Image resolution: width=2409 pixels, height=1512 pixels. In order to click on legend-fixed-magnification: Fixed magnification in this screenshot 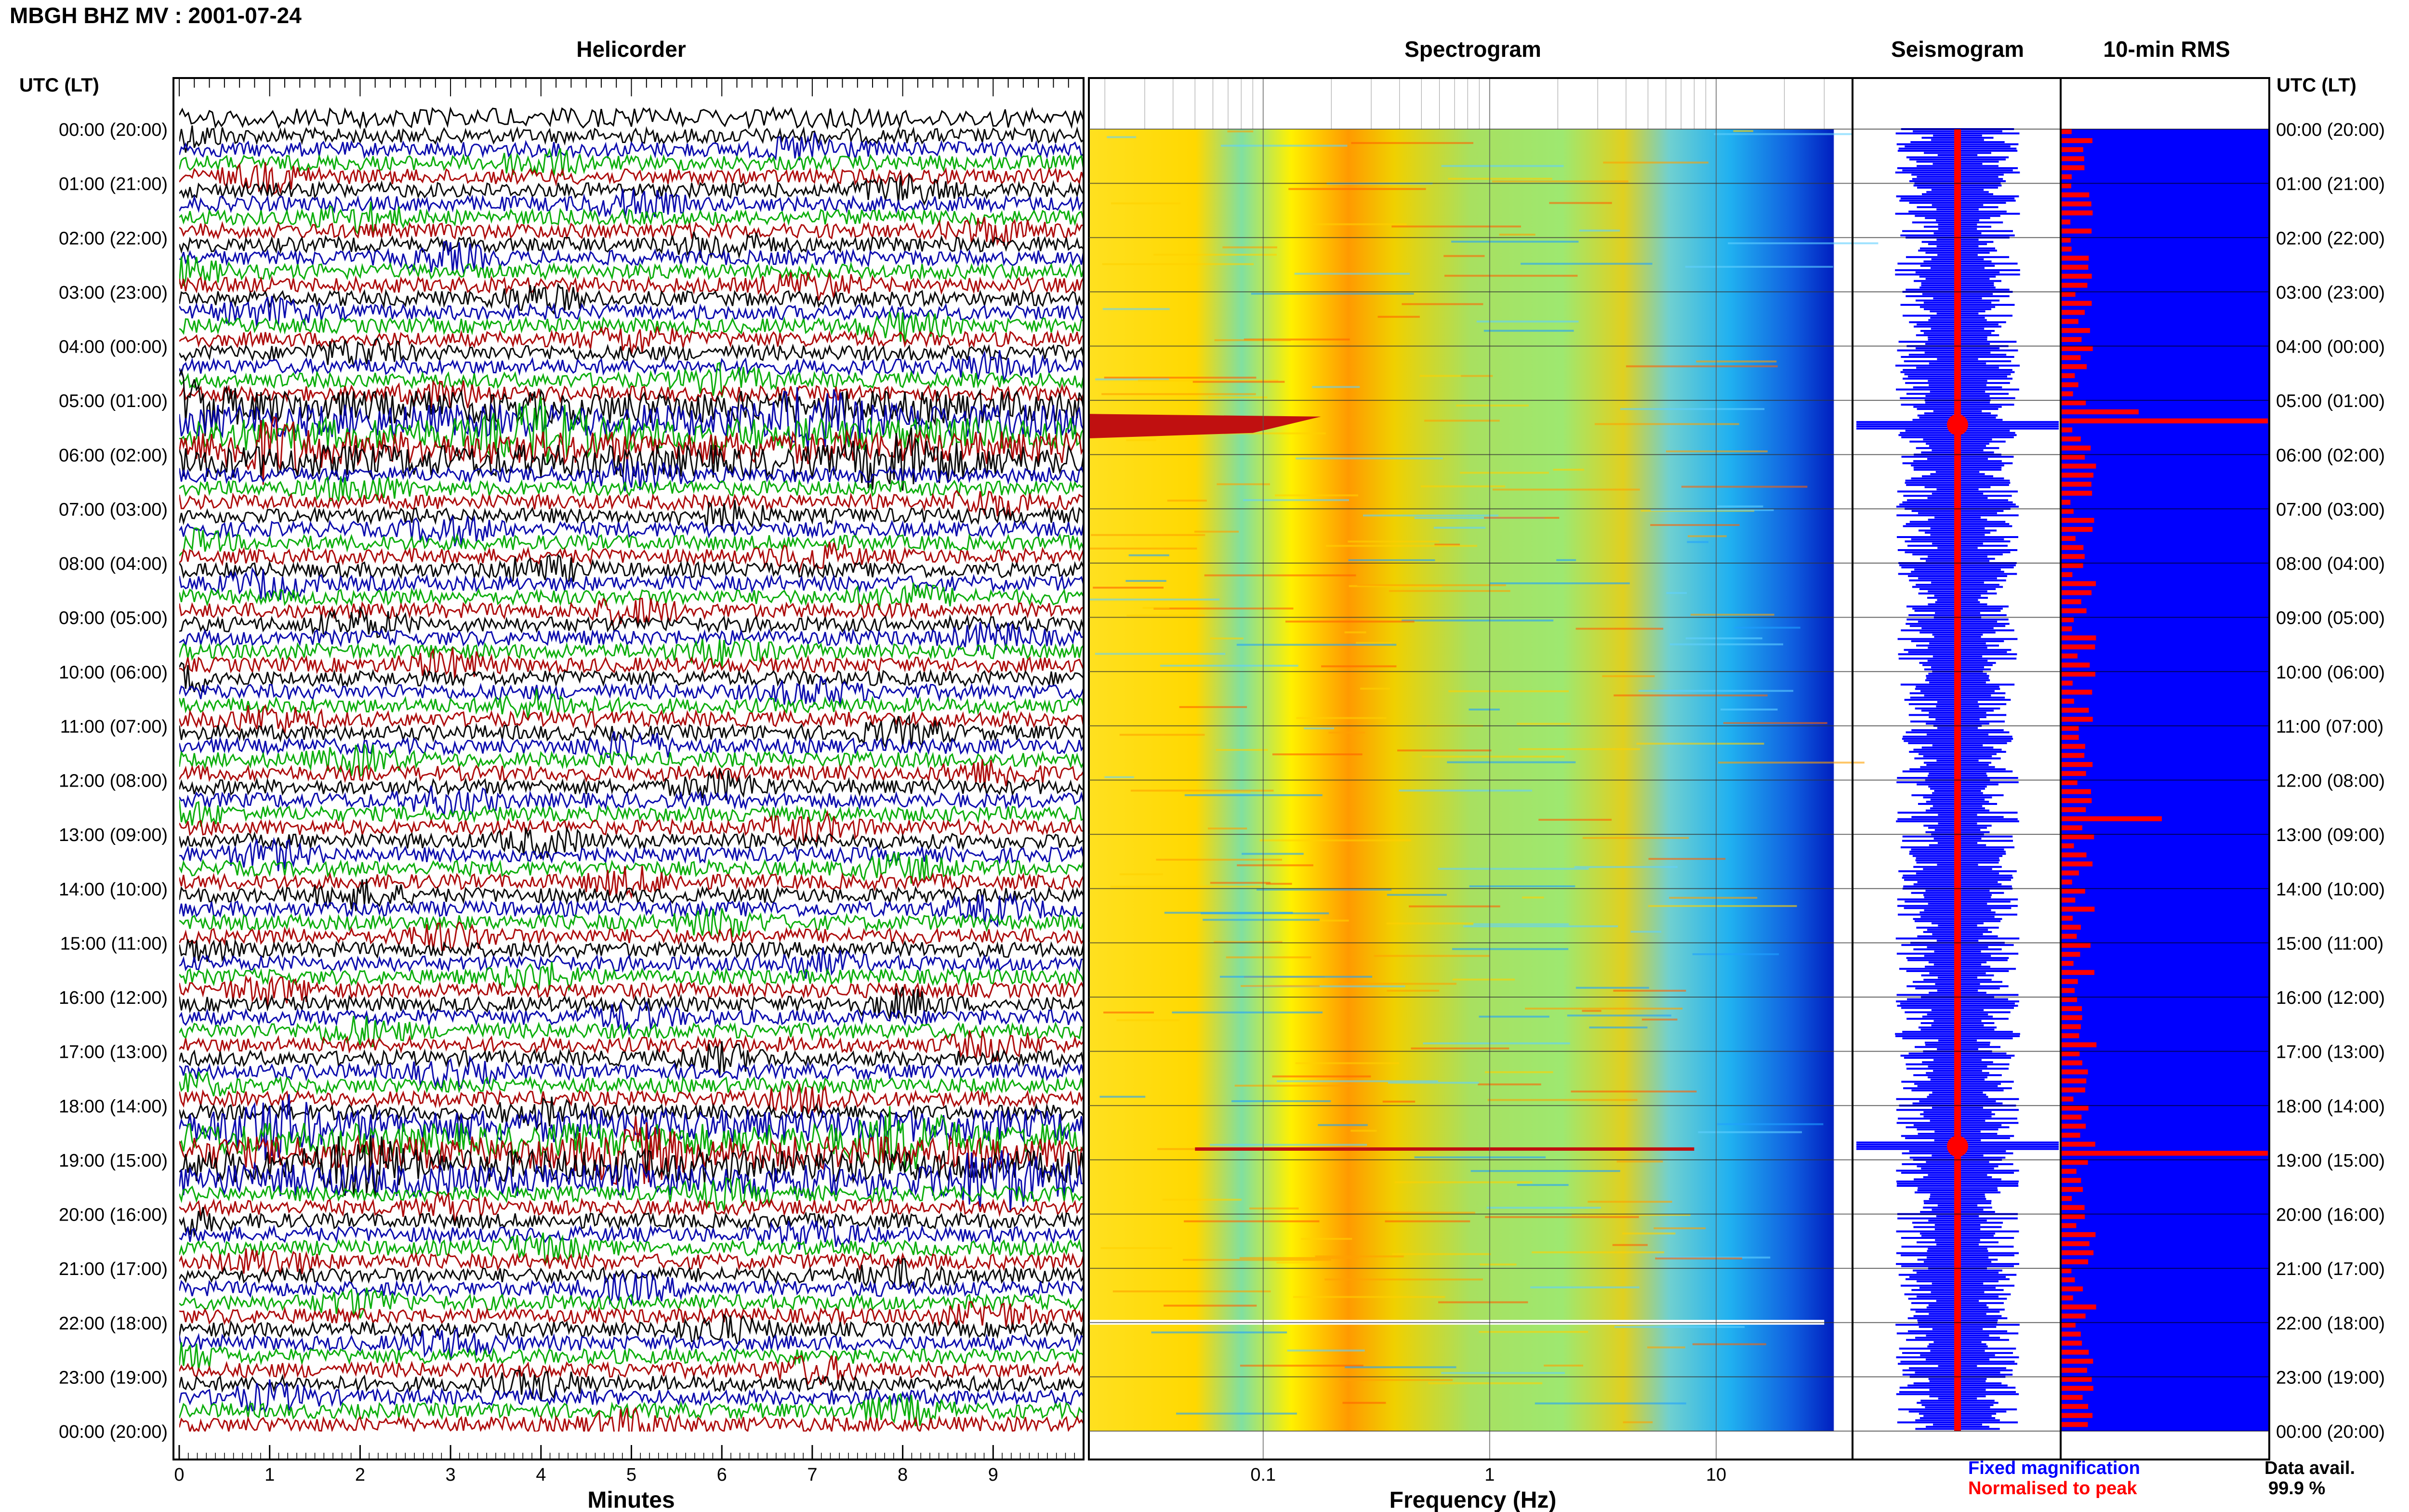, I will do `click(2054, 1468)`.